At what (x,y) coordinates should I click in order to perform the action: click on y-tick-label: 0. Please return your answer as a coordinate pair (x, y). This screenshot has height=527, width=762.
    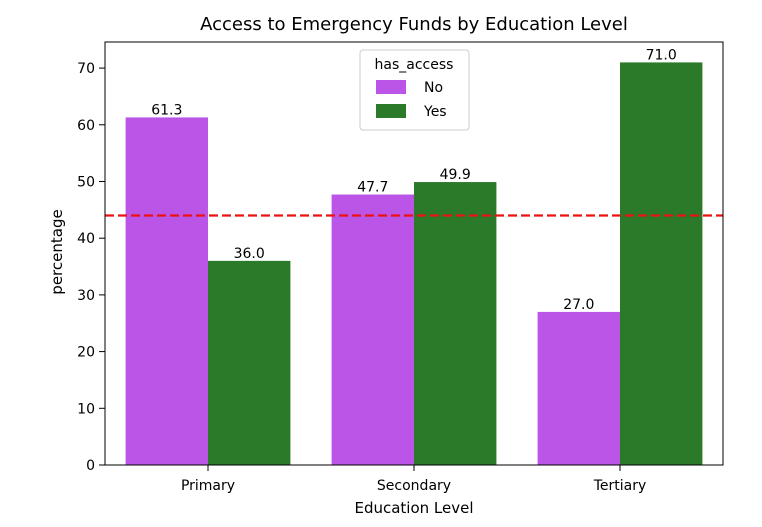
    Looking at the image, I should click on (90, 466).